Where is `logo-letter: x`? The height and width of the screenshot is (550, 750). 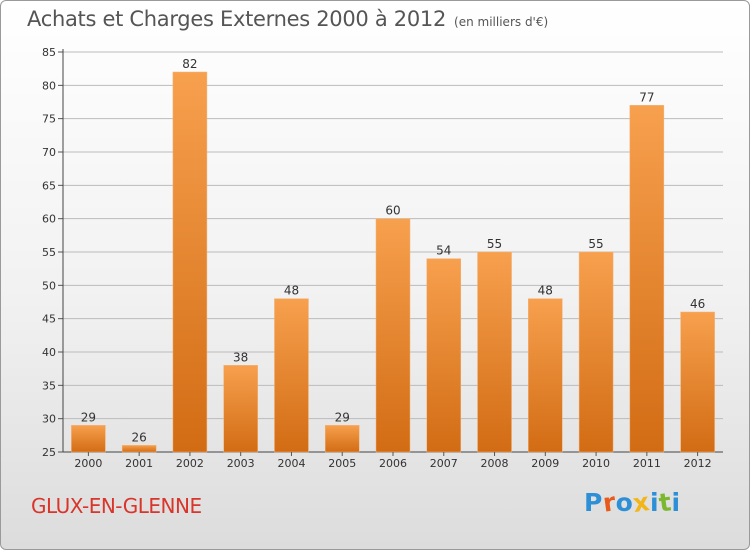 logo-letter: x is located at coordinates (641, 502).